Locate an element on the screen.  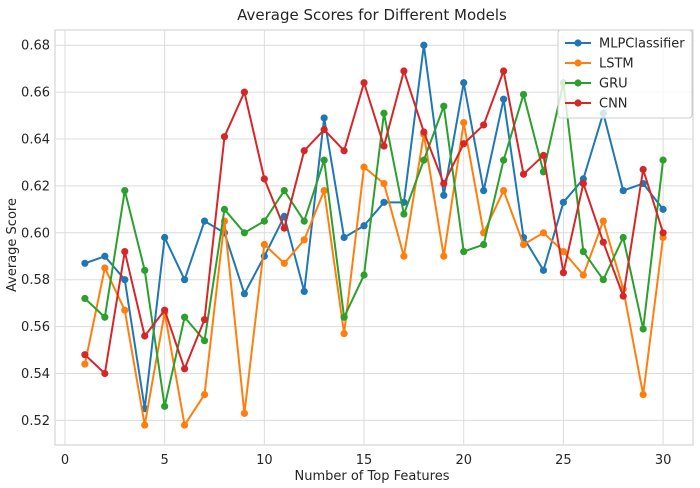
legend-marker-gru is located at coordinates (578, 83).